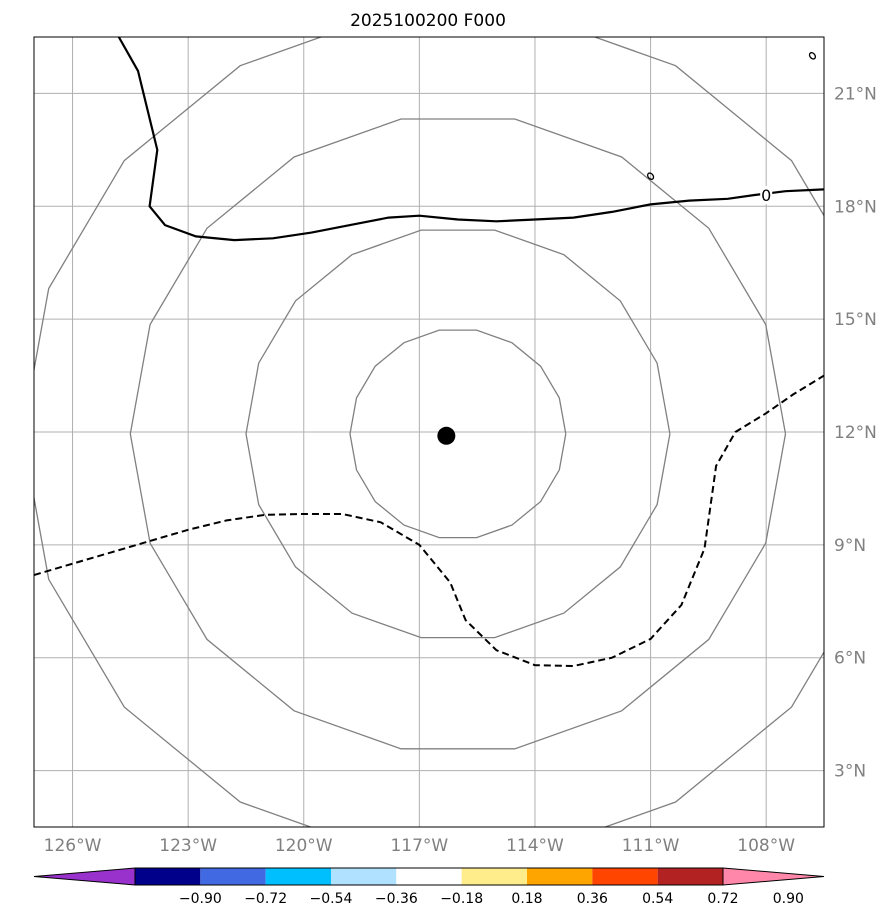  I want to click on contour-label: 0, so click(766, 195).